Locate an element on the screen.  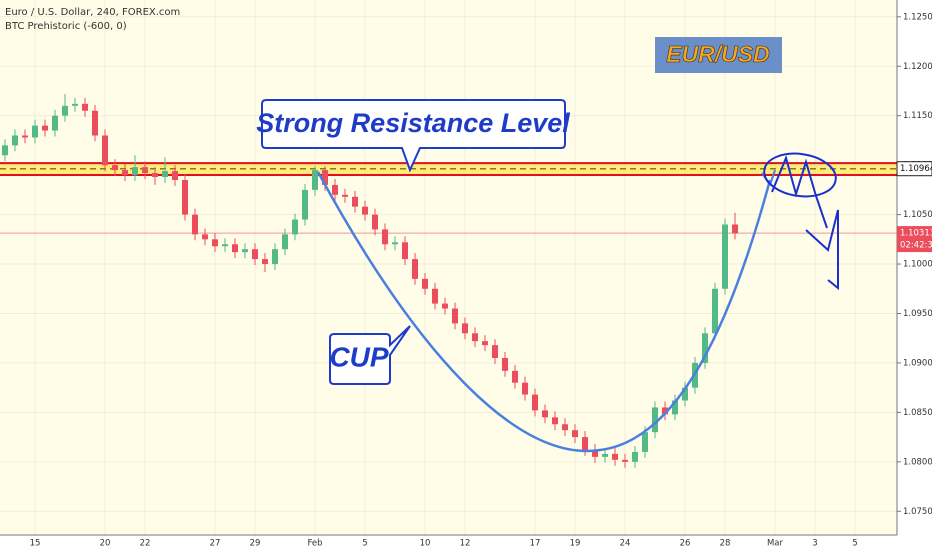
x-tick-label: 3 is located at coordinates (814, 544).